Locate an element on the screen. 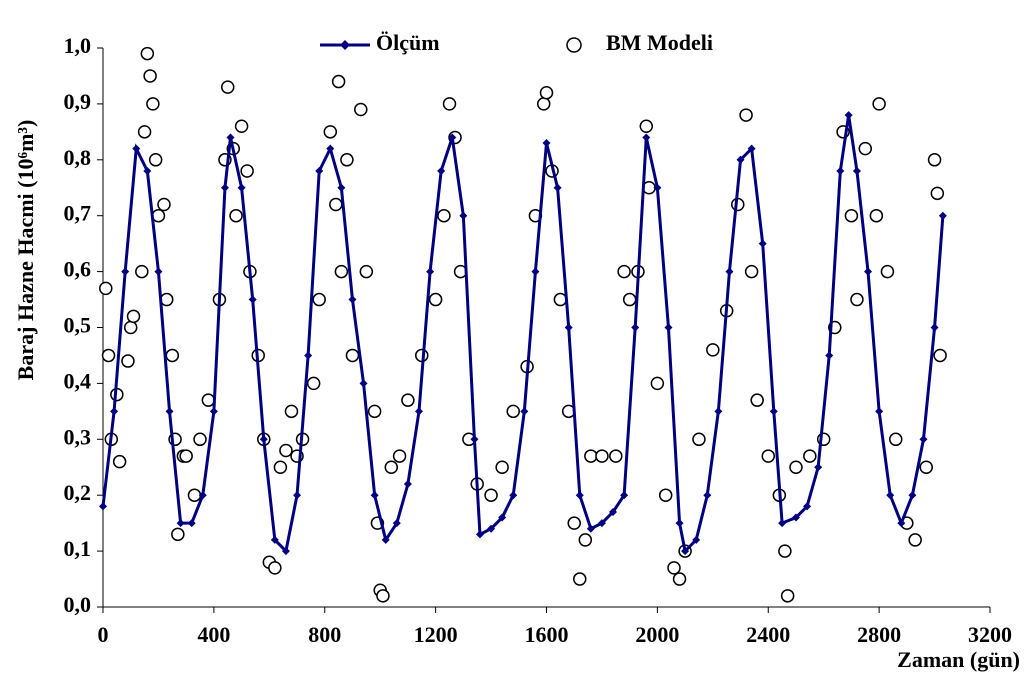  y-tick-label: 0,6 is located at coordinates (78, 269).